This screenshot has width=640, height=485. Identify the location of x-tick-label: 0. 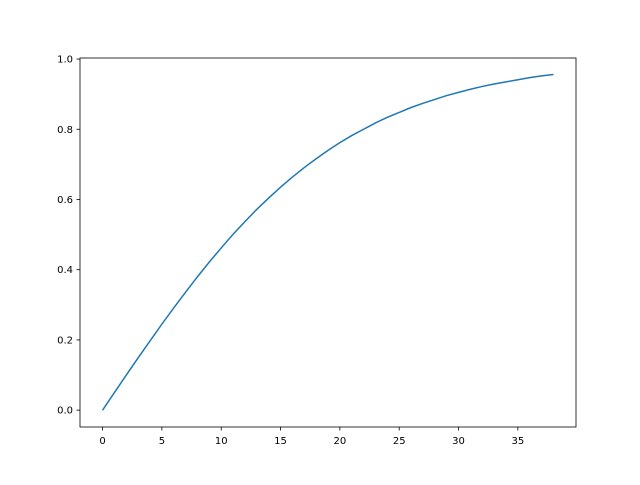
(102, 441).